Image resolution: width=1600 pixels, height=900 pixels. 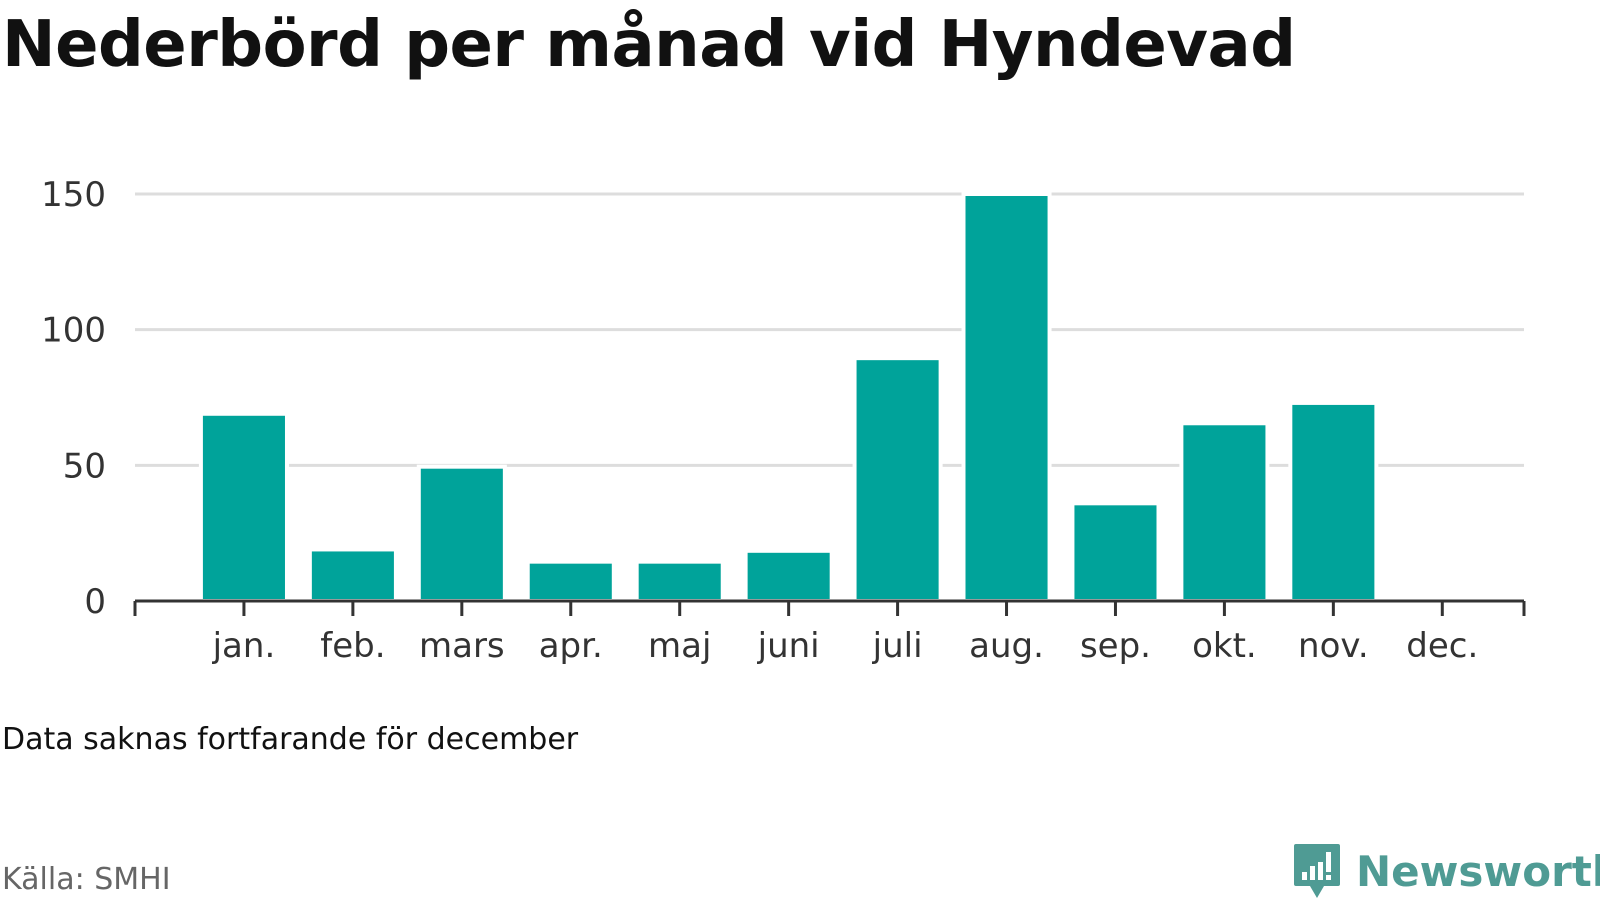 What do you see at coordinates (73, 195) in the screenshot?
I see `y-tick-label: 150` at bounding box center [73, 195].